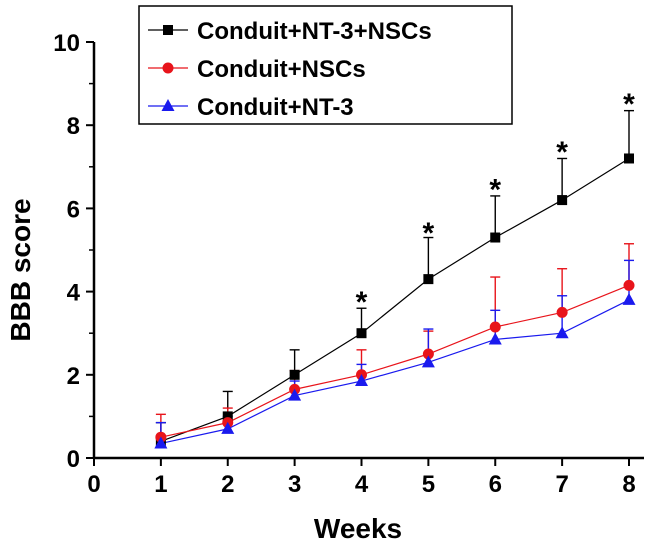 The image size is (662, 546). I want to click on x-axis-title: Weeks, so click(358, 528).